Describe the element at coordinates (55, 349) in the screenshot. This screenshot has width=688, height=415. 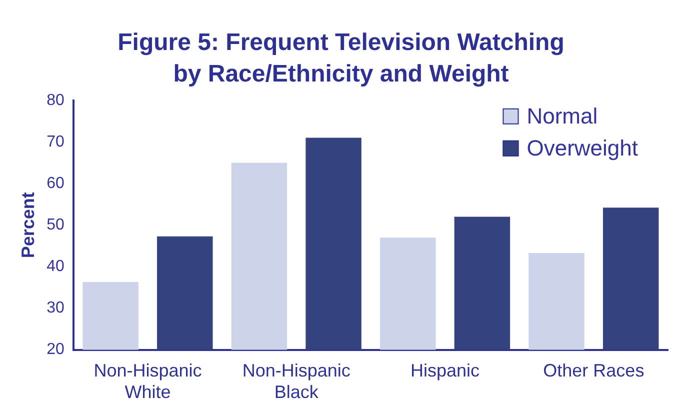
I see `y-tick-label: 20` at that location.